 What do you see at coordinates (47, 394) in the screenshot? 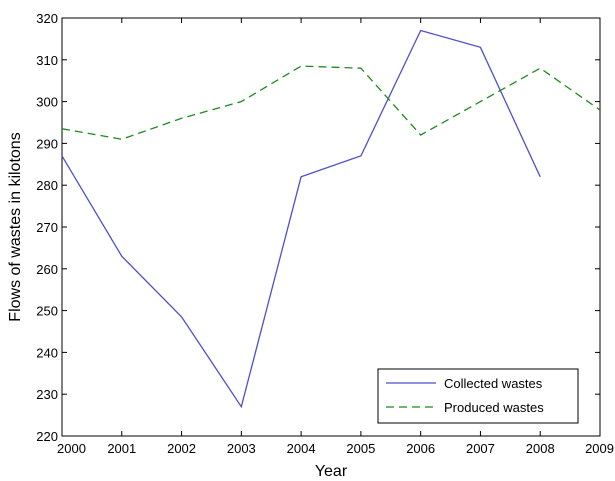
I see `y-tick-label: 230` at bounding box center [47, 394].